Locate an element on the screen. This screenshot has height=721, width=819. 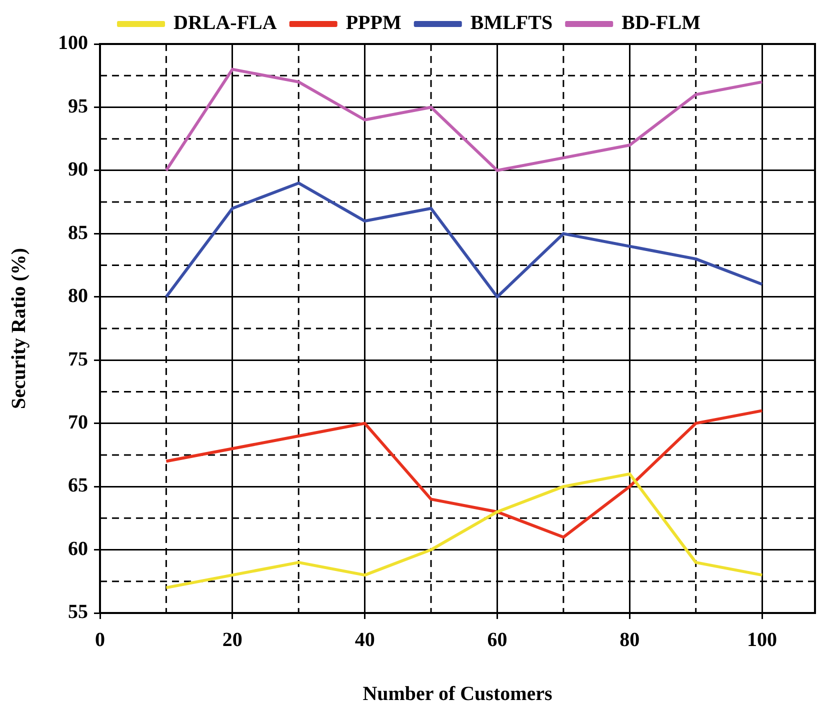
x-tick-label: 60 is located at coordinates (497, 640).